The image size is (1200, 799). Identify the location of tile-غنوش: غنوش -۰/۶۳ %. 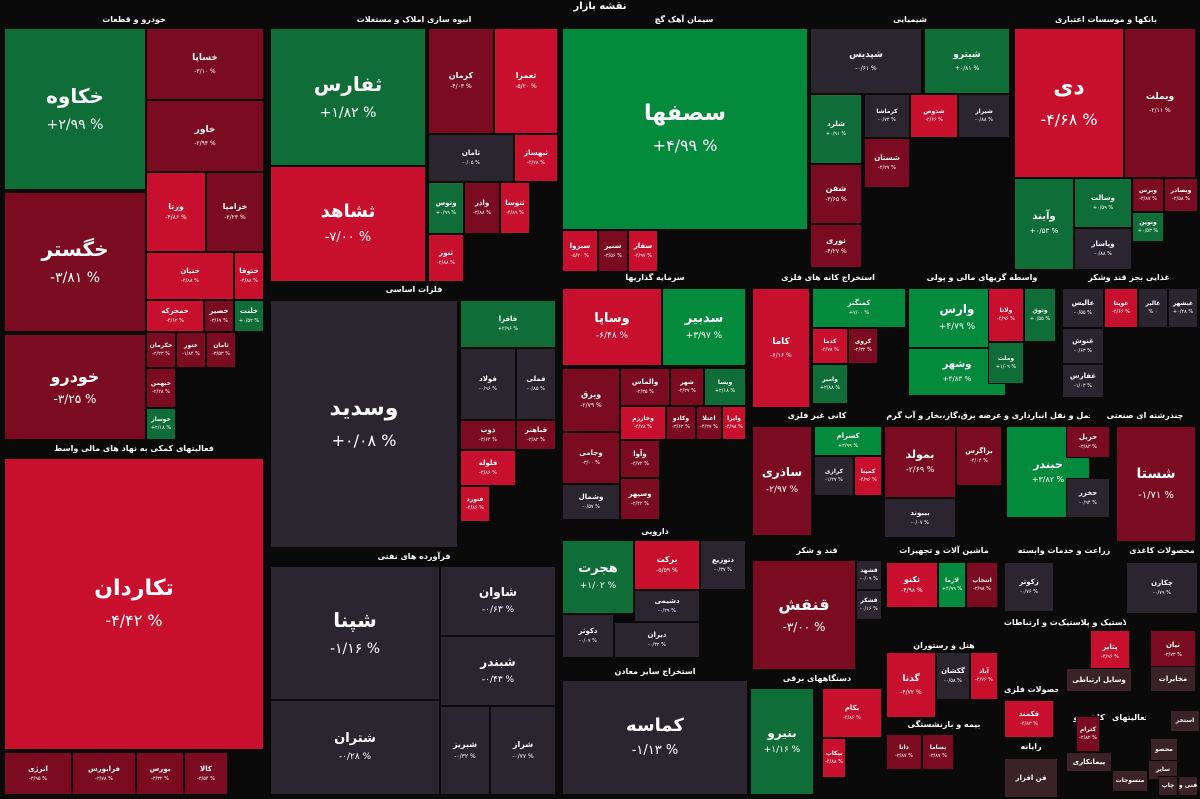
(1083, 346).